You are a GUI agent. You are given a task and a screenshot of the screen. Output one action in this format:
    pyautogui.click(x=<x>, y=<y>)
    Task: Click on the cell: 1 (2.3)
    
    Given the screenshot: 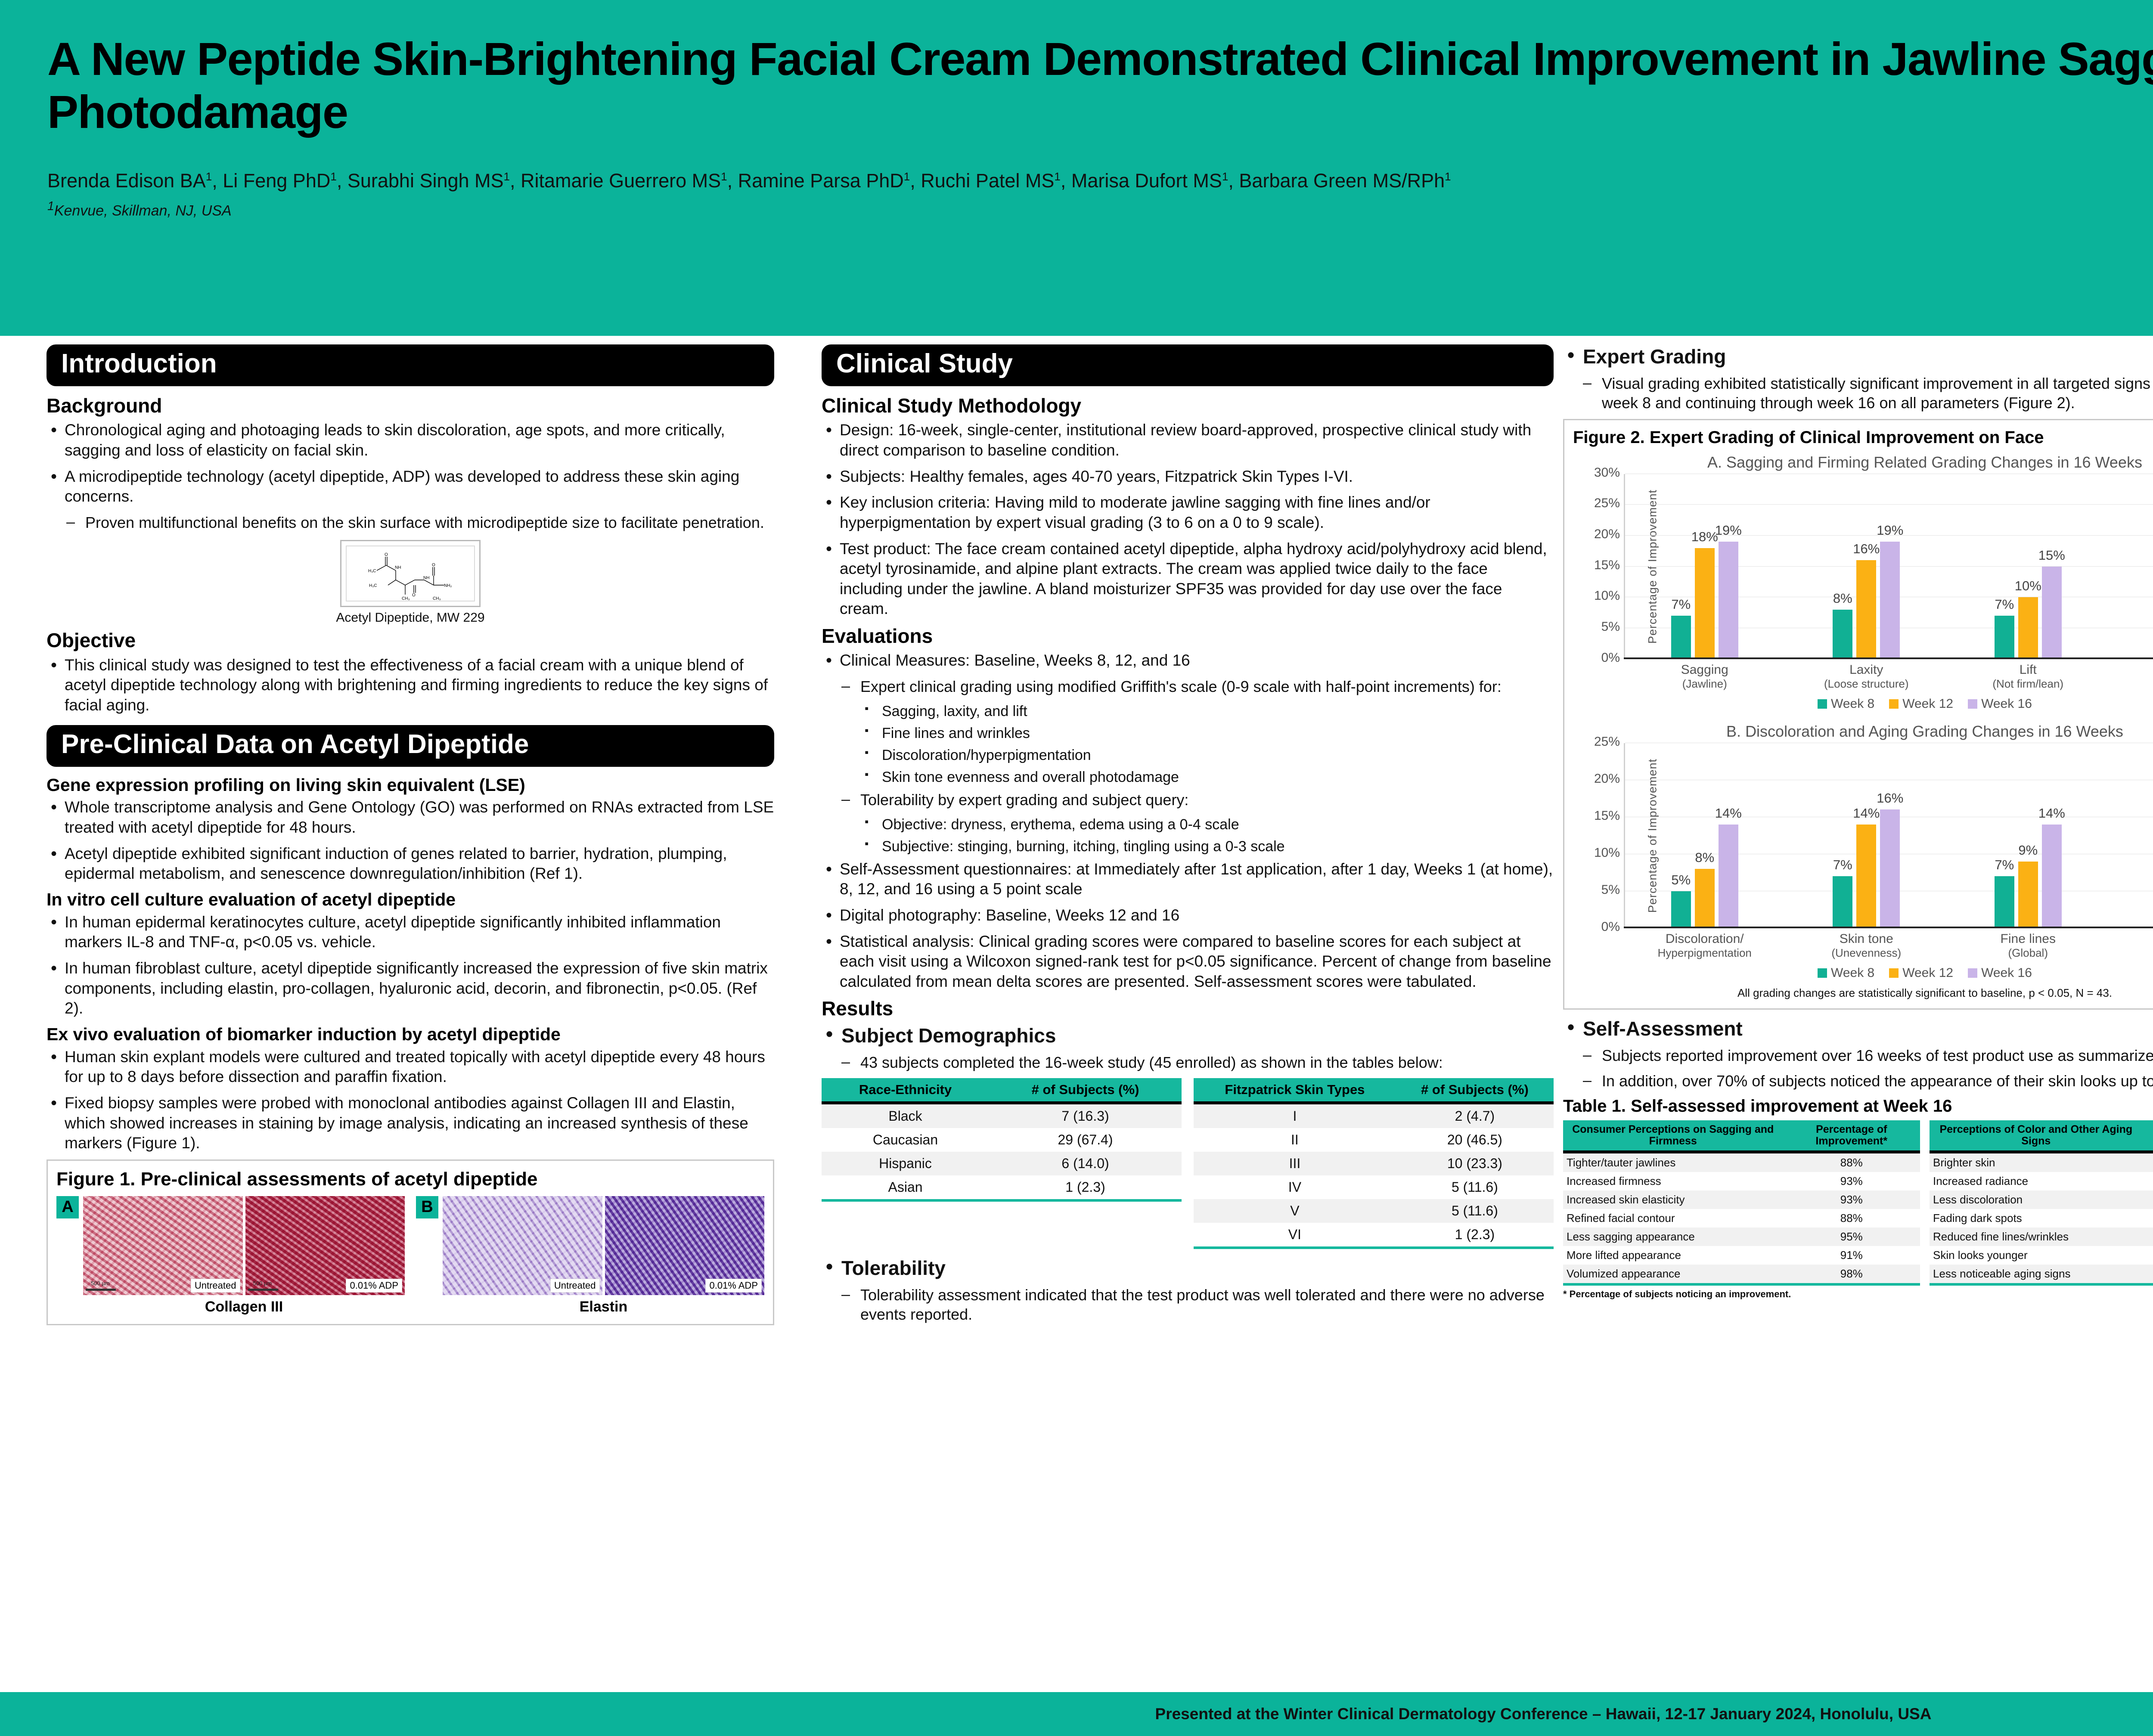 What is the action you would take?
    pyautogui.click(x=1475, y=1236)
    